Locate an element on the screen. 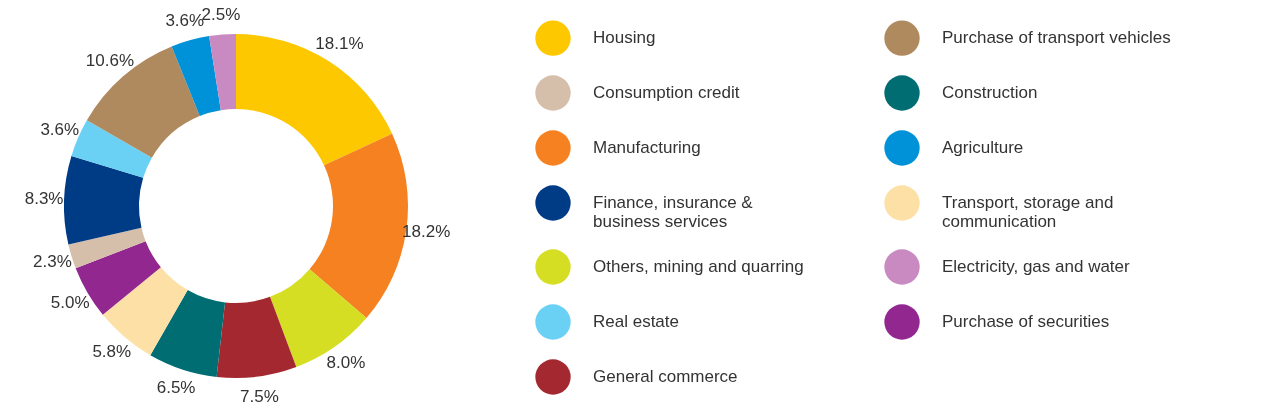  data-label: 5.8% is located at coordinates (112, 352).